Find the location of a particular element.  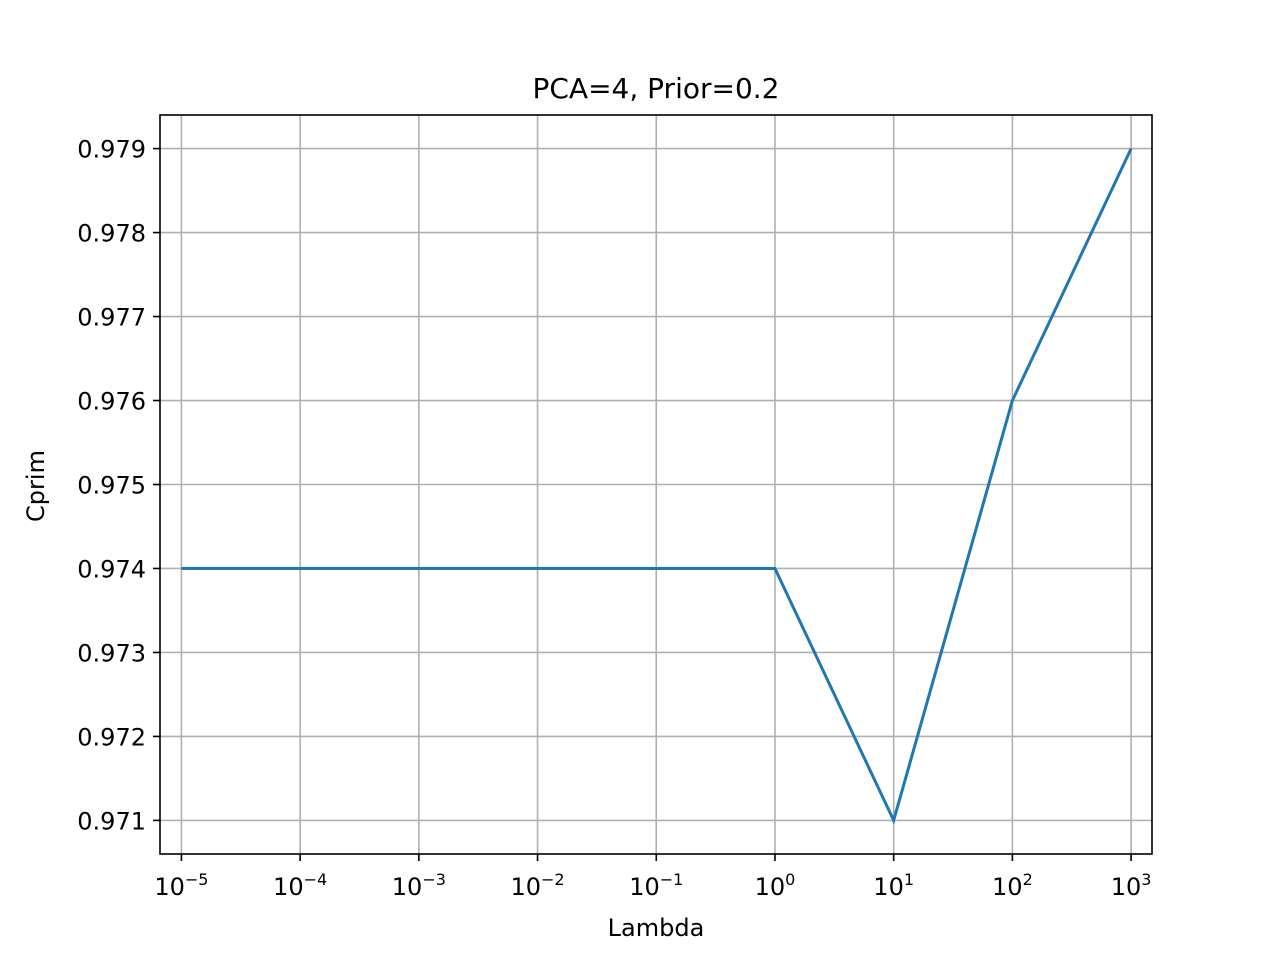

y-axis-label: Cprim is located at coordinates (36, 486).